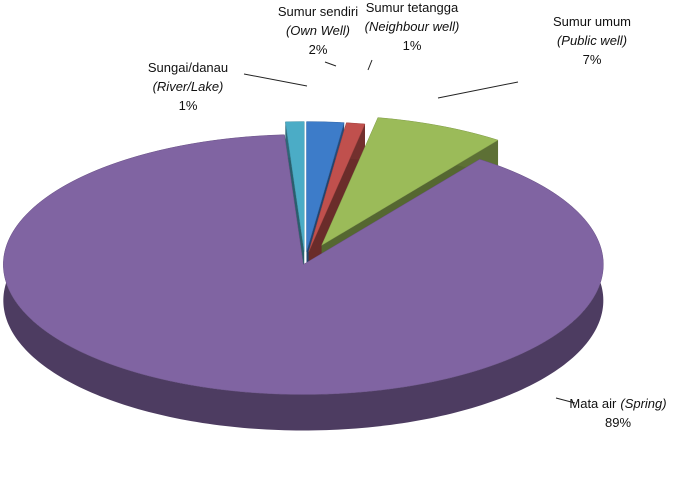 This screenshot has height=495, width=686. I want to click on data-label: Sumur tetangga (Neighbour well) 1%, so click(412, 26).